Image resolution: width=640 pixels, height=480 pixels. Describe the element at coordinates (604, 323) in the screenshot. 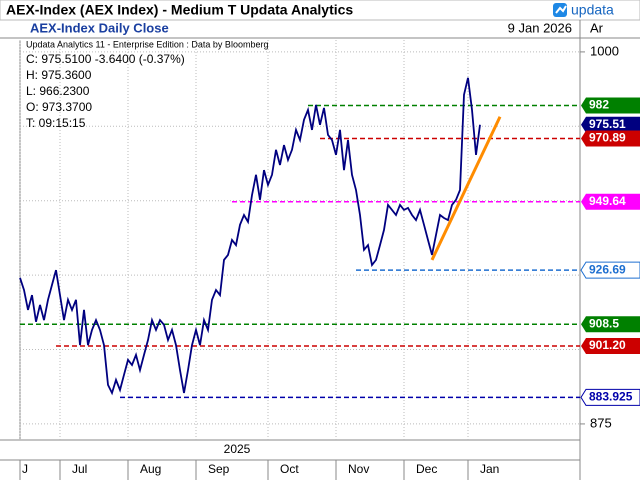

I see `level-label: 908.5` at that location.